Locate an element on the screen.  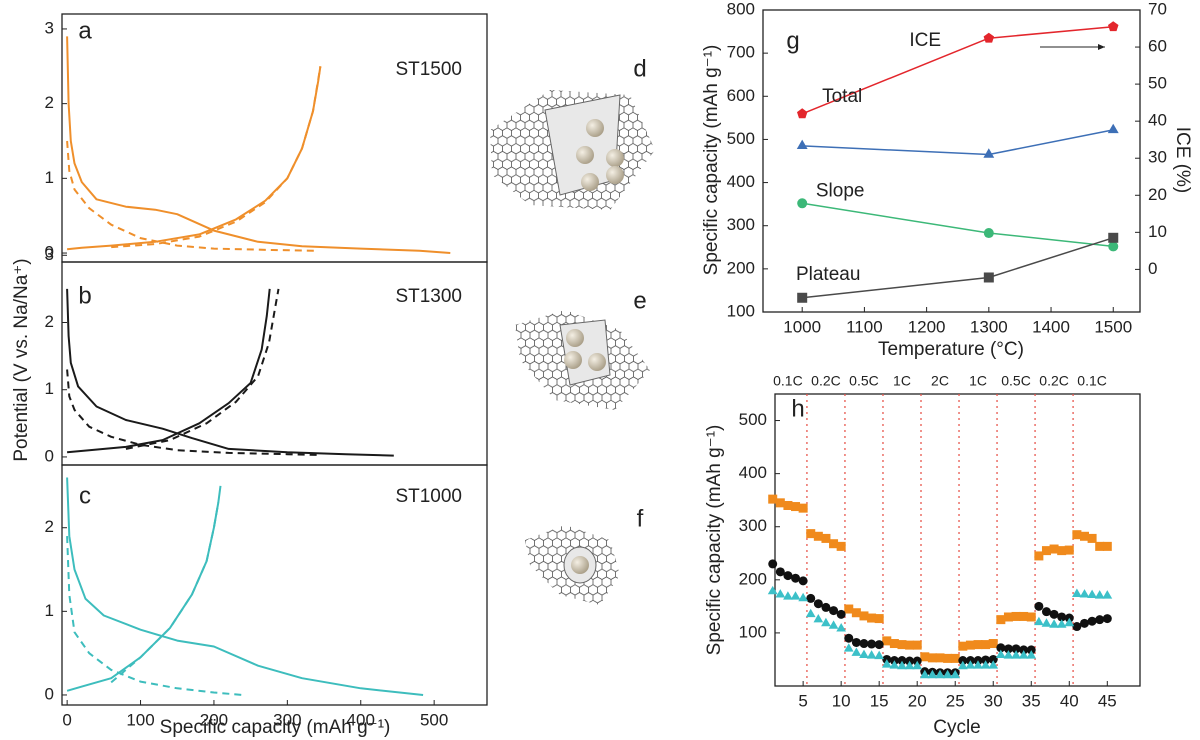
y-tick-label: 700 is located at coordinates (741, 52).